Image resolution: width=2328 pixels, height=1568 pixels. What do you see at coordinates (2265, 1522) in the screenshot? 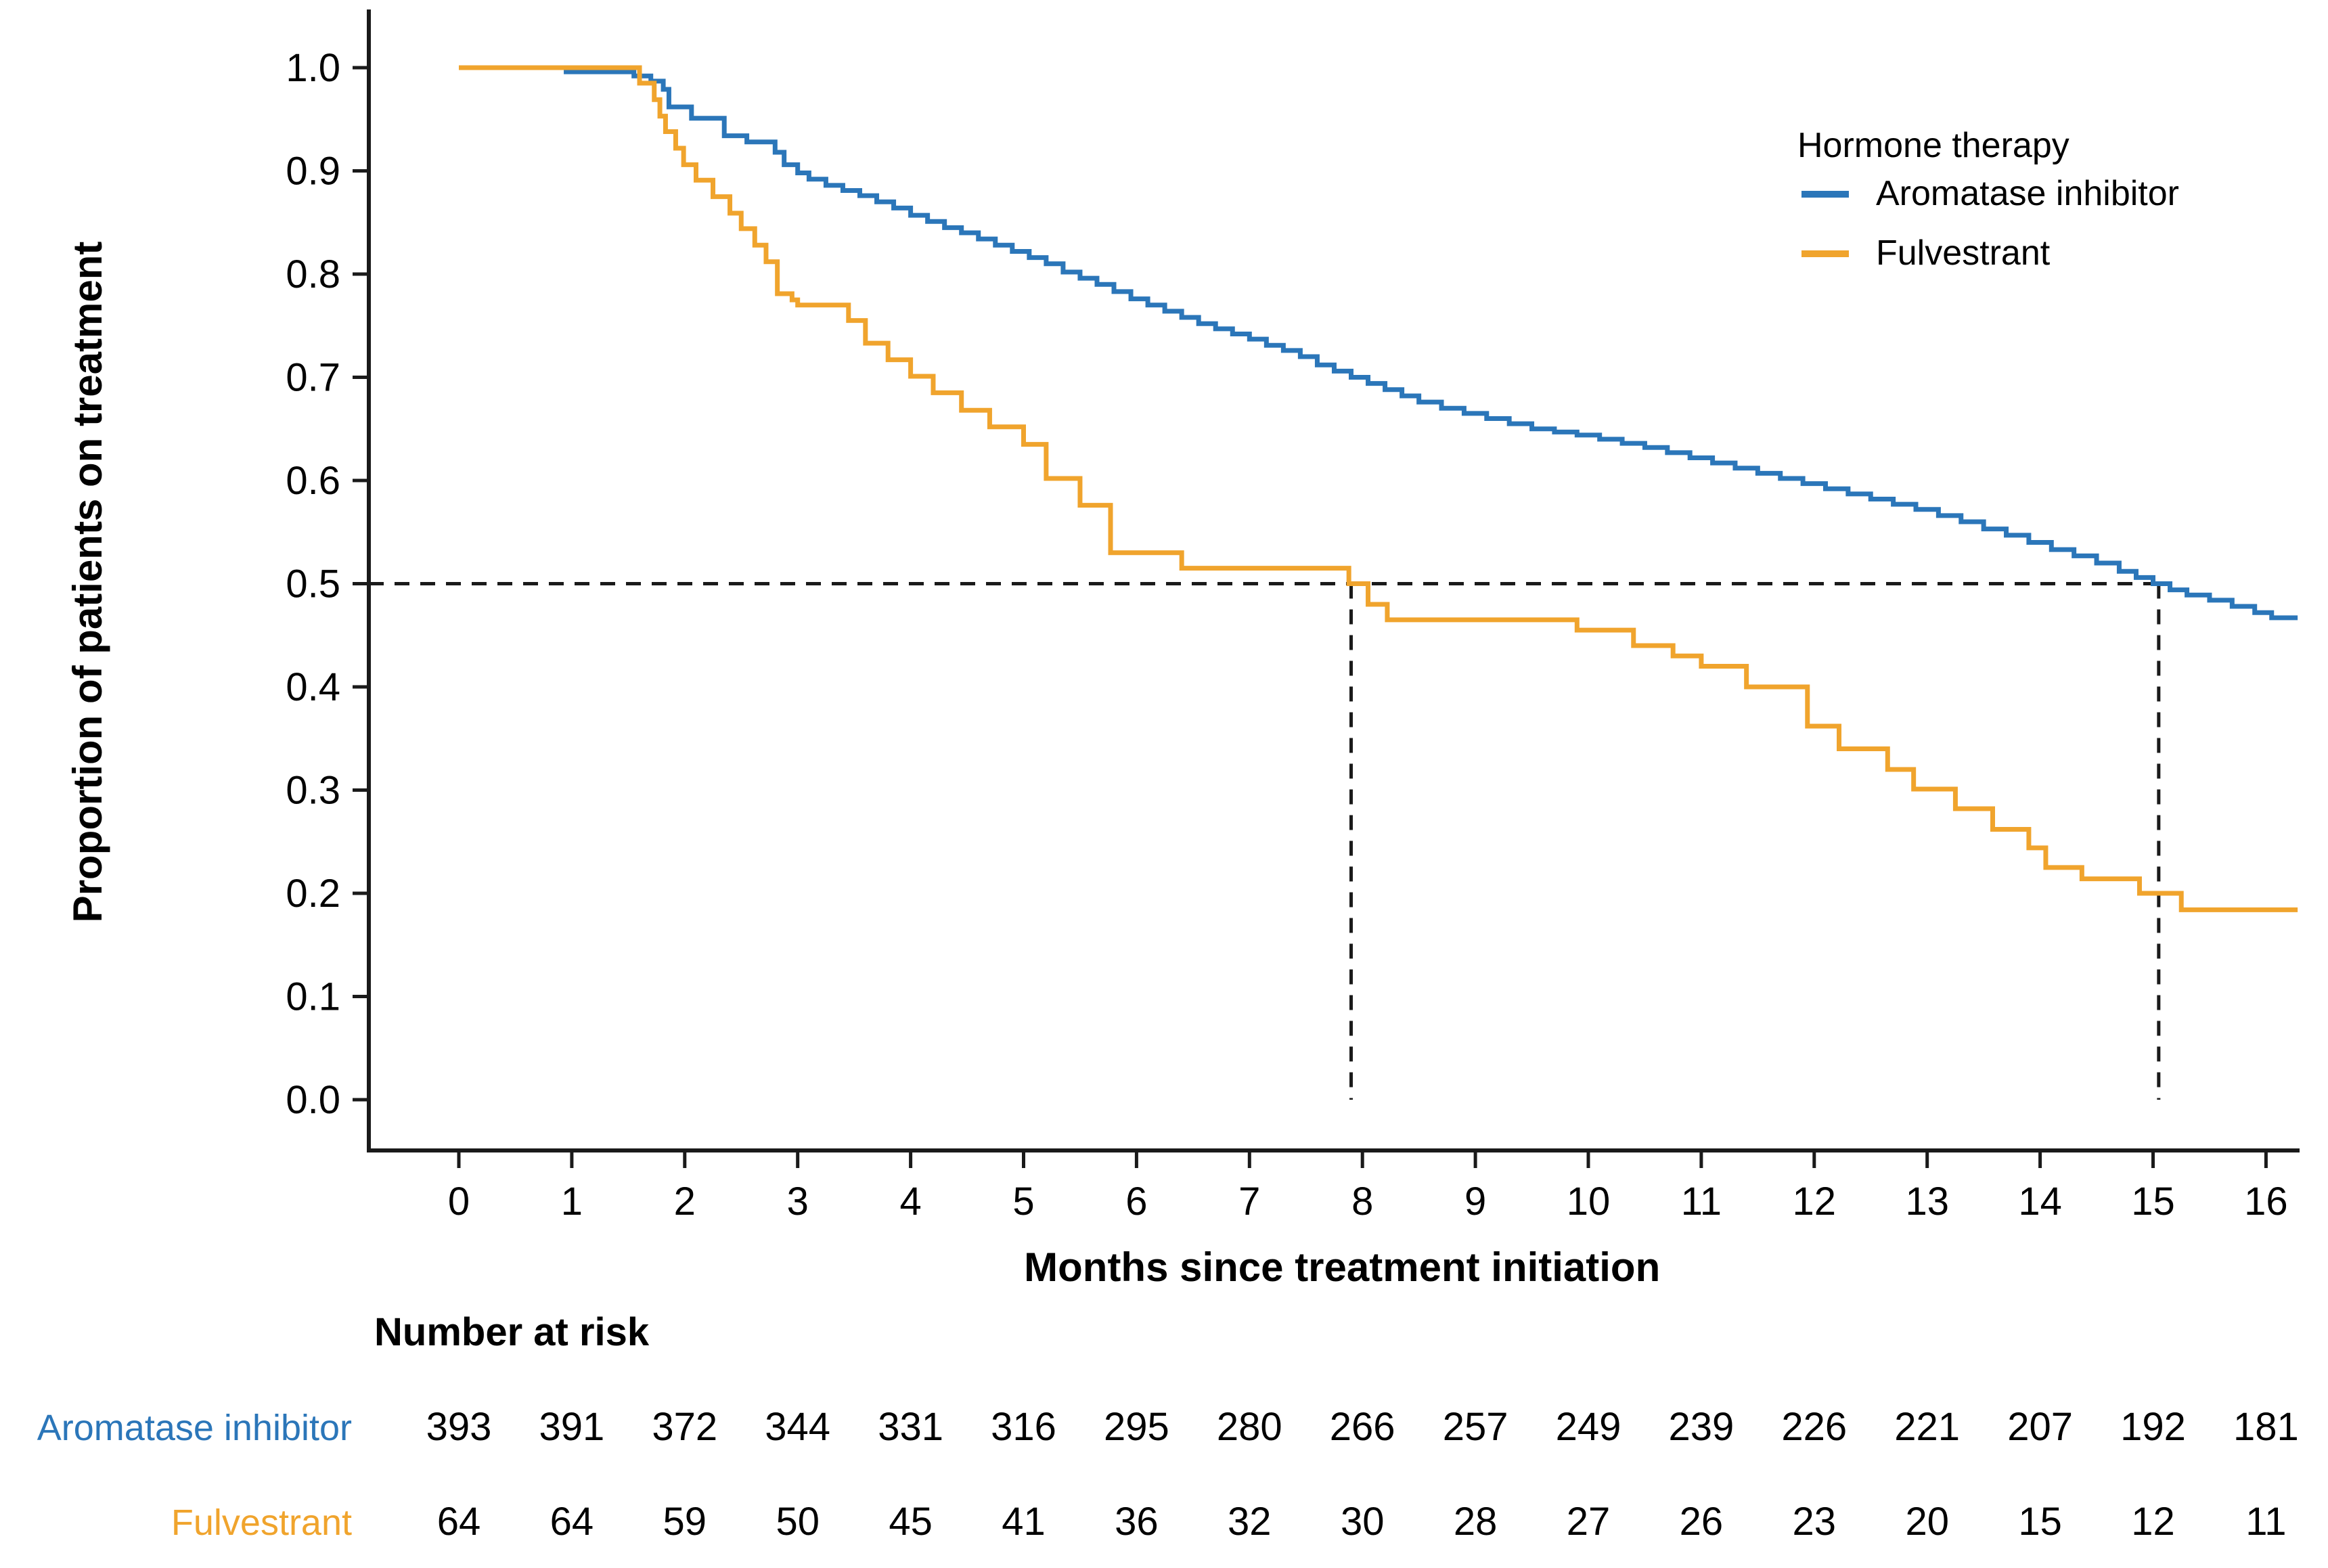
I see `risk-value: 11` at bounding box center [2265, 1522].